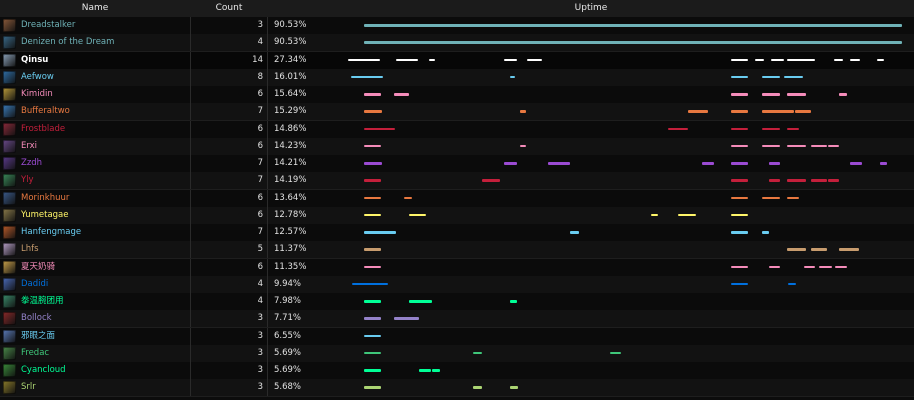  I want to click on table-row: Erxi 6 14.23%, so click(457, 146).